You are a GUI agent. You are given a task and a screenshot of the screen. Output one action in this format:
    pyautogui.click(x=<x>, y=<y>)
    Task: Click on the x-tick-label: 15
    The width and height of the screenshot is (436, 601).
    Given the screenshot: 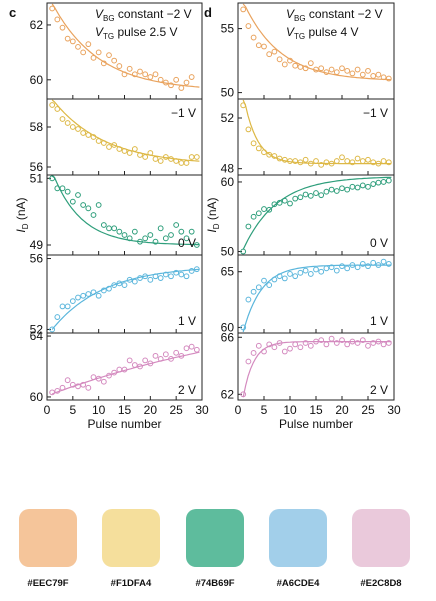 What is the action you would take?
    pyautogui.click(x=316, y=410)
    